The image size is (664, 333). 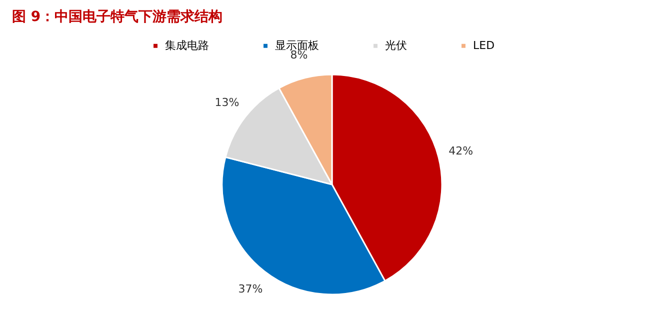 What do you see at coordinates (396, 45) in the screenshot?
I see `legend-label: 光伏` at bounding box center [396, 45].